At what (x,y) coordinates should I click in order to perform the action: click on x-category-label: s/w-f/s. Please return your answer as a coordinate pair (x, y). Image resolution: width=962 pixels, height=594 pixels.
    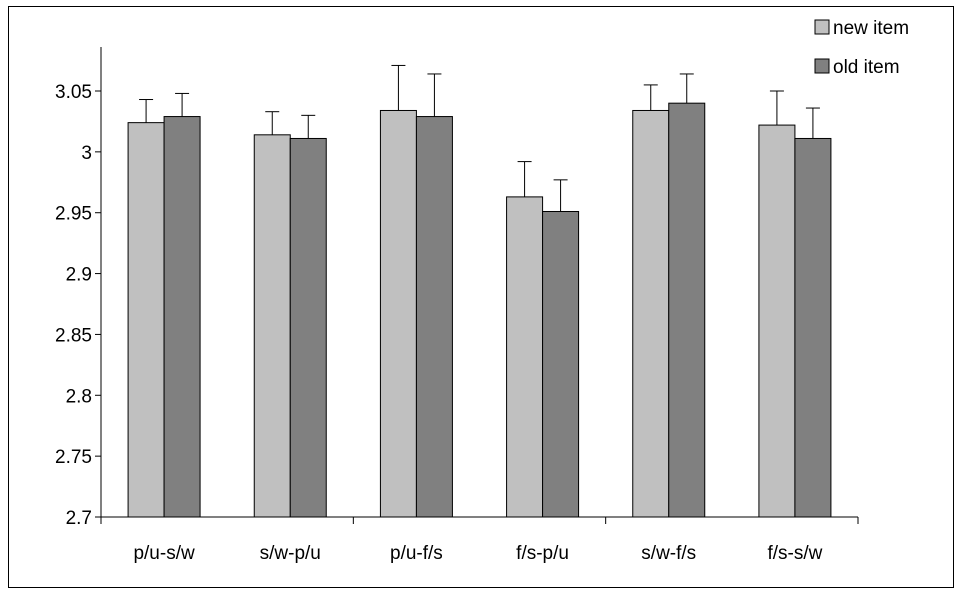
    Looking at the image, I should click on (668, 553).